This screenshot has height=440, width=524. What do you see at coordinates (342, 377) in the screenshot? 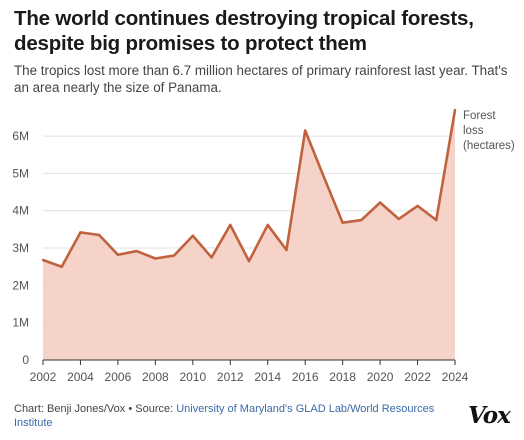
I see `x-tick-label: 2018` at bounding box center [342, 377].